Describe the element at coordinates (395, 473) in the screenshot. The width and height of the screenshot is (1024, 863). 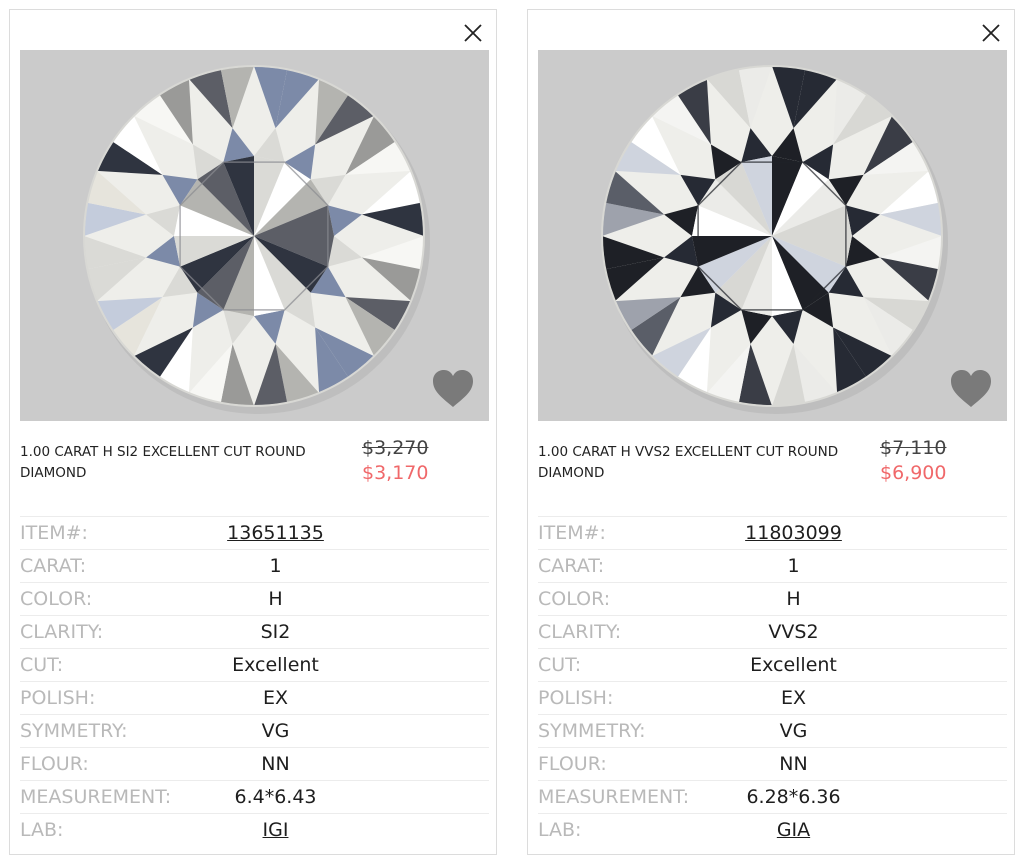
I see `sale-price: $3,170` at that location.